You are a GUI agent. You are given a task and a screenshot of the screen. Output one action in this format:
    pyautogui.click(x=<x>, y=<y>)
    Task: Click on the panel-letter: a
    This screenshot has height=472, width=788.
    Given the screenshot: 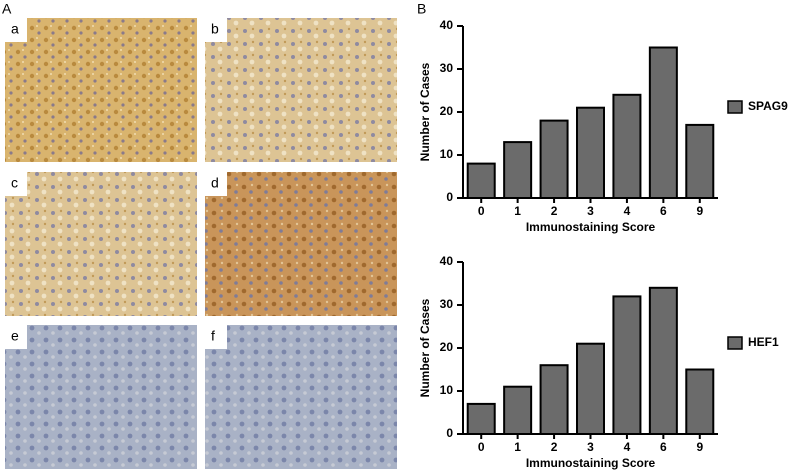 What is the action you would take?
    pyautogui.click(x=15, y=29)
    